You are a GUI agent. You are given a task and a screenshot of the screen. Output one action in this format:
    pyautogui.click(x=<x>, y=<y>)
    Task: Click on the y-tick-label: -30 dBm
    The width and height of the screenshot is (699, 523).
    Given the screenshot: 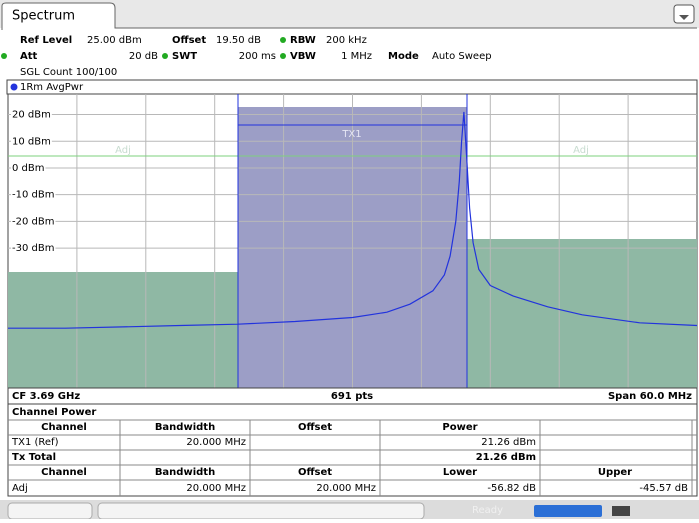 What is the action you would take?
    pyautogui.click(x=33, y=248)
    